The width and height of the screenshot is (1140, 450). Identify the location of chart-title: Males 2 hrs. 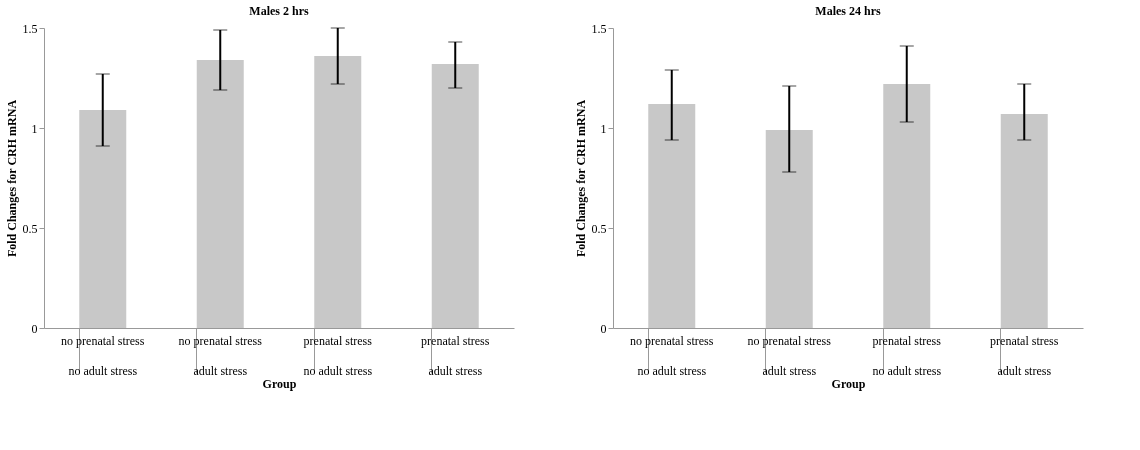
(279, 11).